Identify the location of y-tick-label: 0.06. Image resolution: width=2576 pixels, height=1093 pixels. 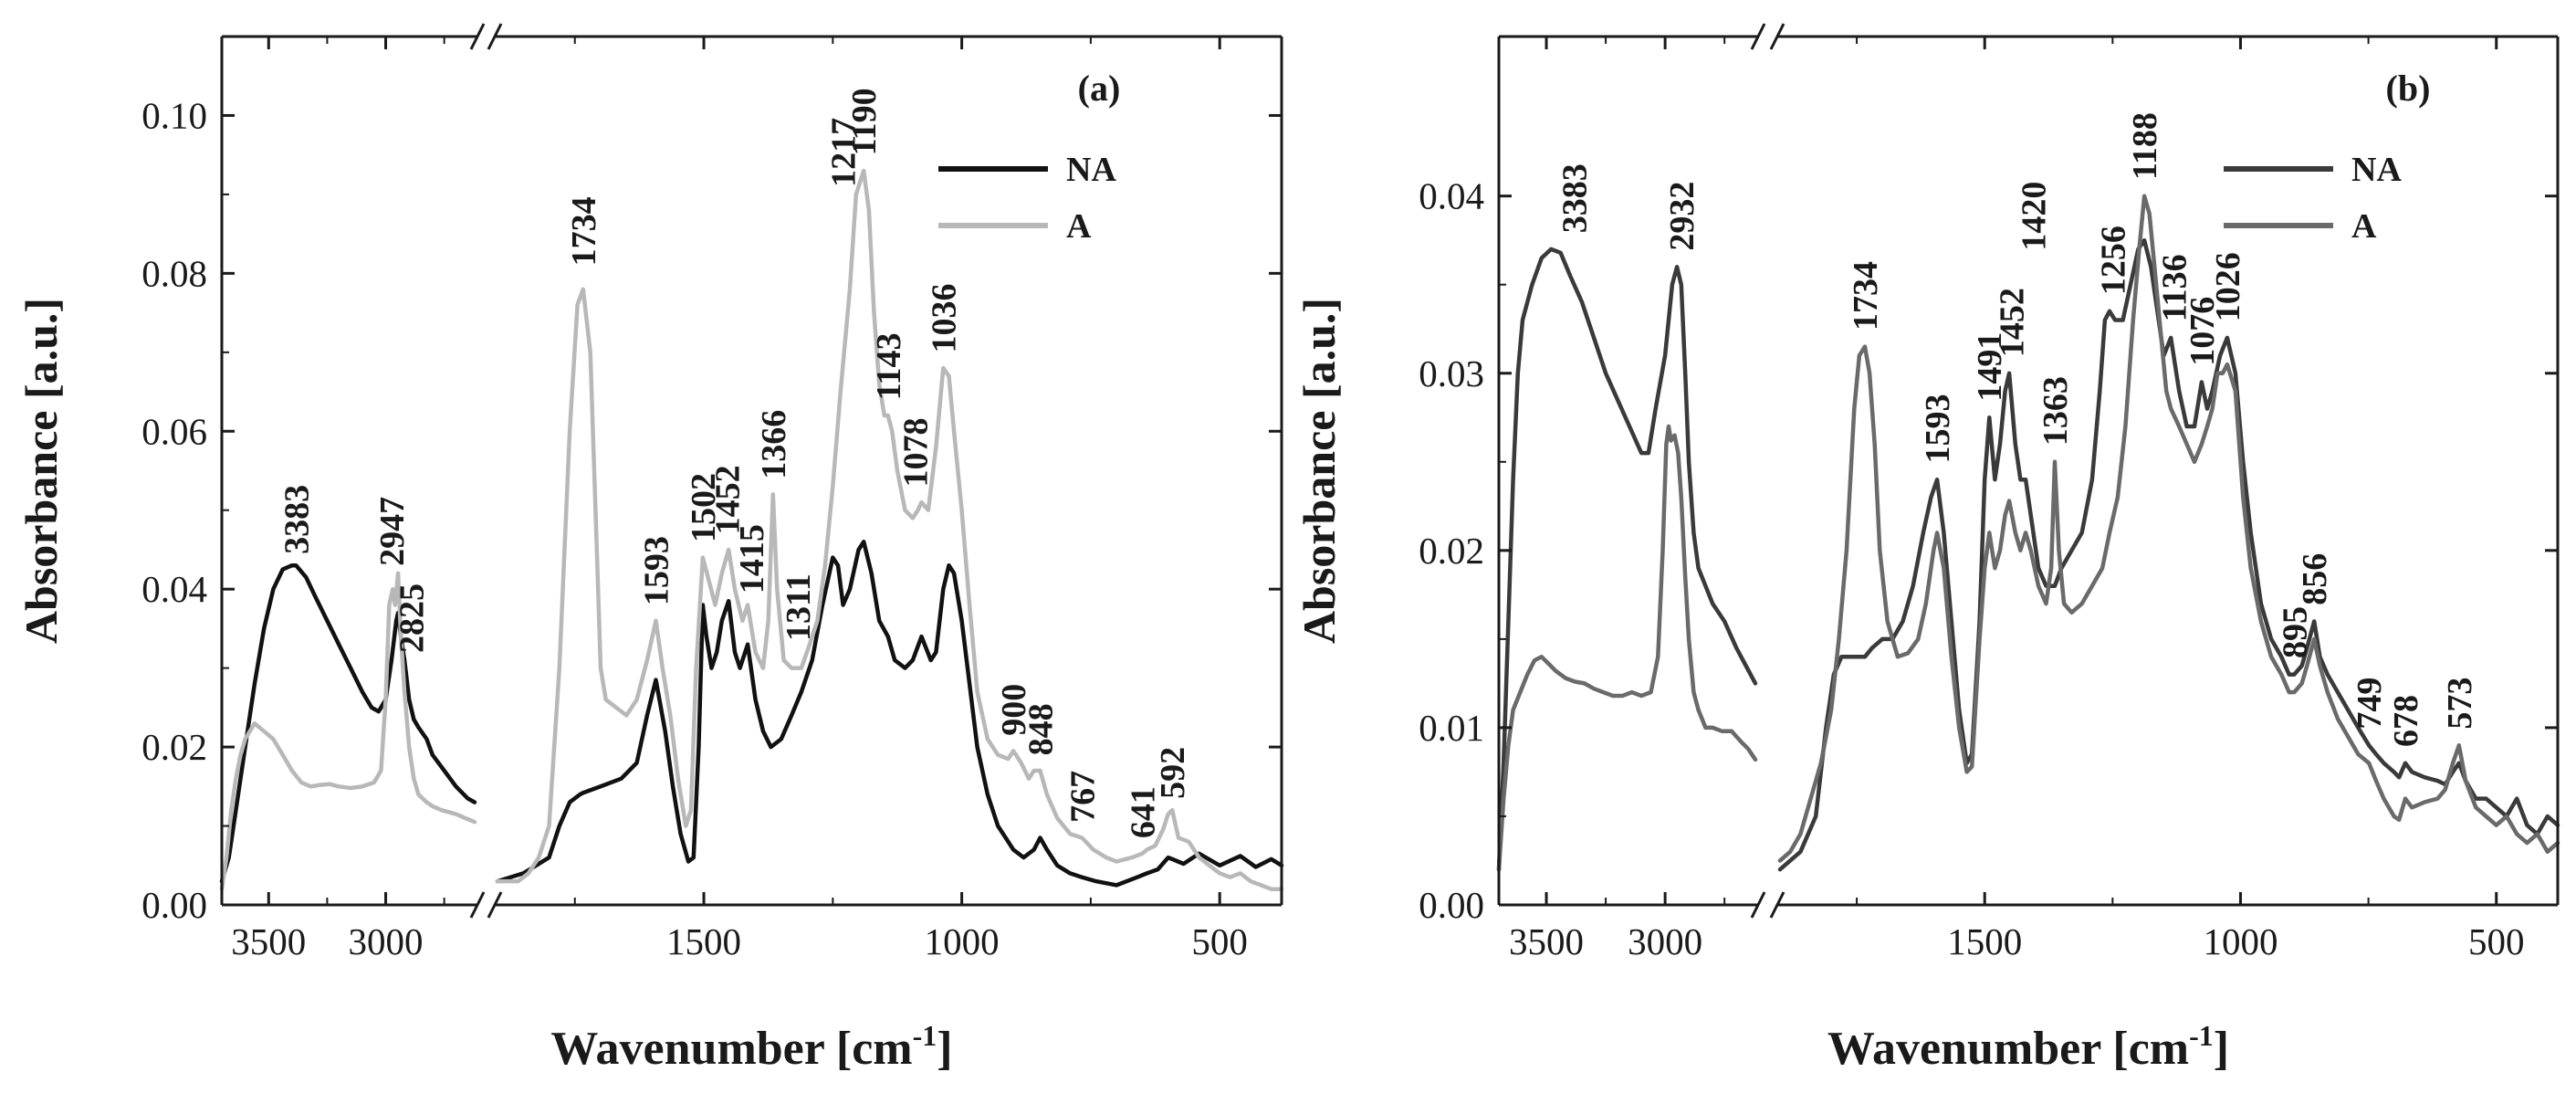
(174, 431).